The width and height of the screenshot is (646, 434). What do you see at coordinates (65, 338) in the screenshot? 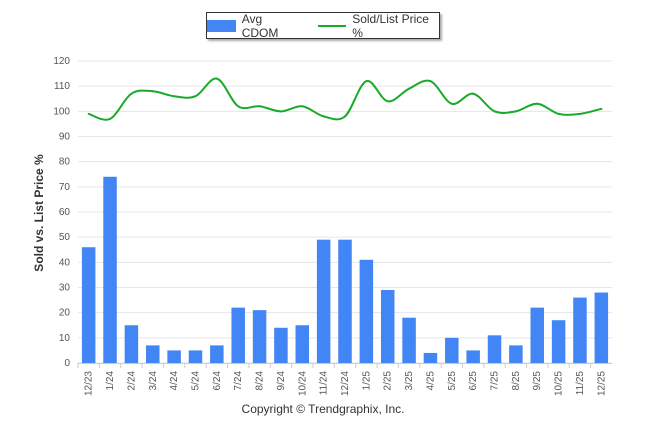
I see `y-tick-label: 10` at bounding box center [65, 338].